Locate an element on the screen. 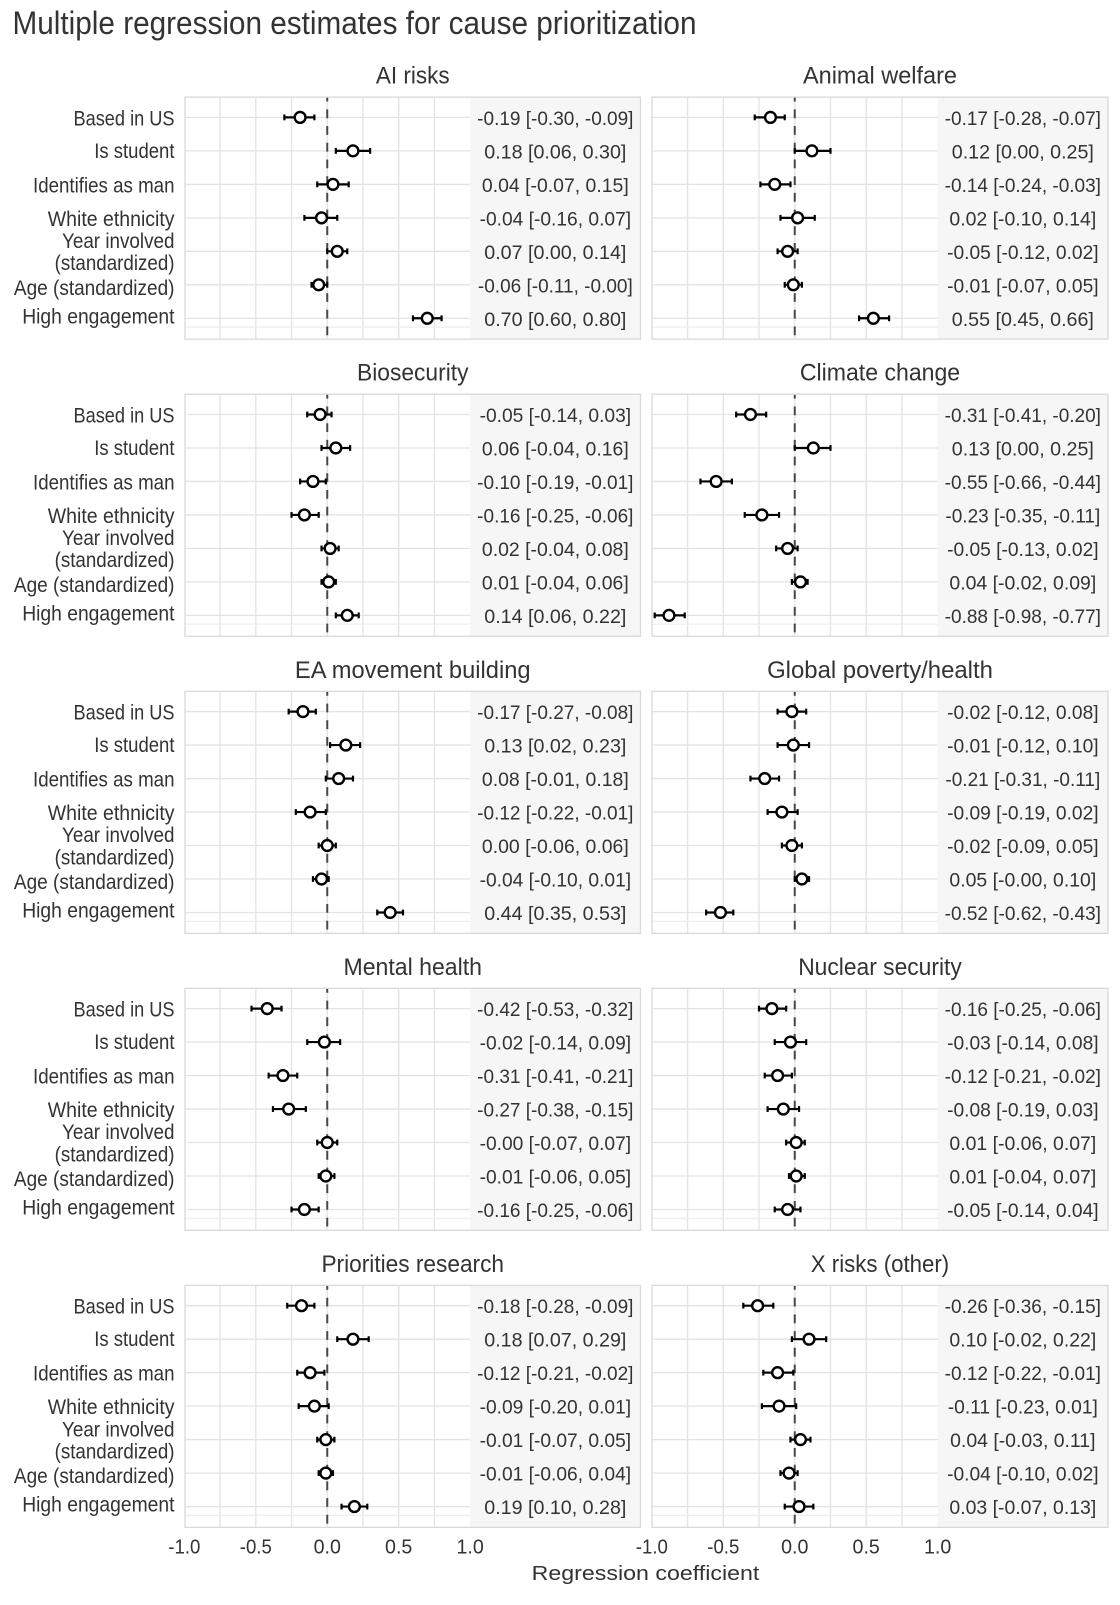  svg-text: -0.55 [-0.66, -0.44] is located at coordinates (1023, 483).